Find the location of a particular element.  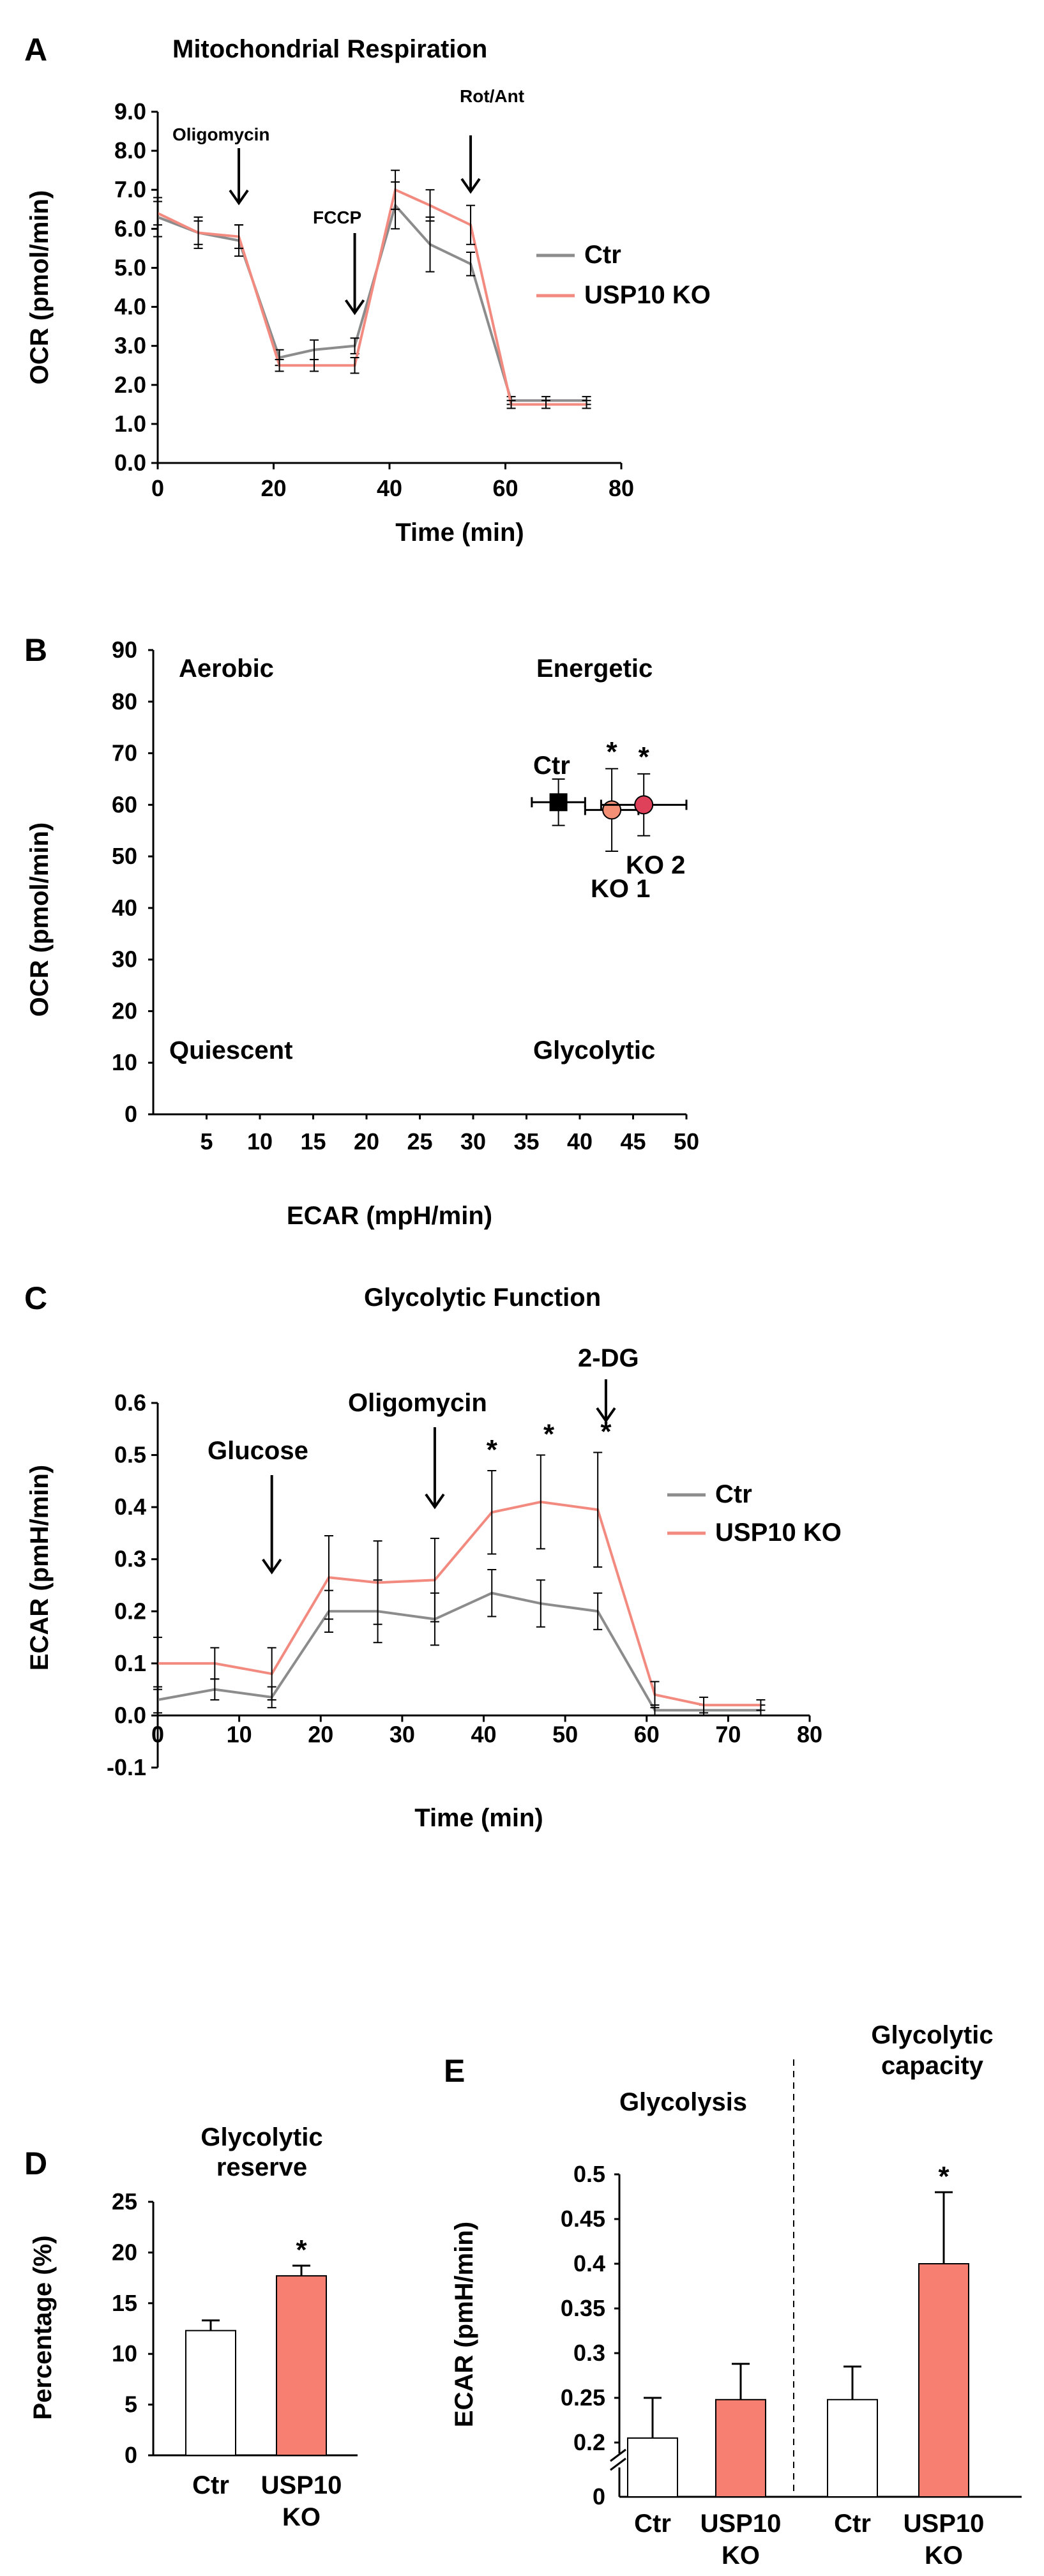

panel-b-ytick-label: 0 is located at coordinates (131, 1114).